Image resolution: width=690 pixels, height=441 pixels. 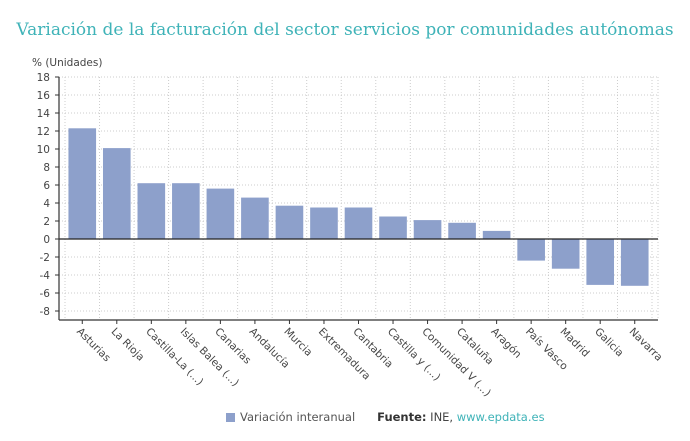 What do you see at coordinates (209, 357) in the screenshot?
I see `x-tick-label: Islas Balea (...)` at bounding box center [209, 357].